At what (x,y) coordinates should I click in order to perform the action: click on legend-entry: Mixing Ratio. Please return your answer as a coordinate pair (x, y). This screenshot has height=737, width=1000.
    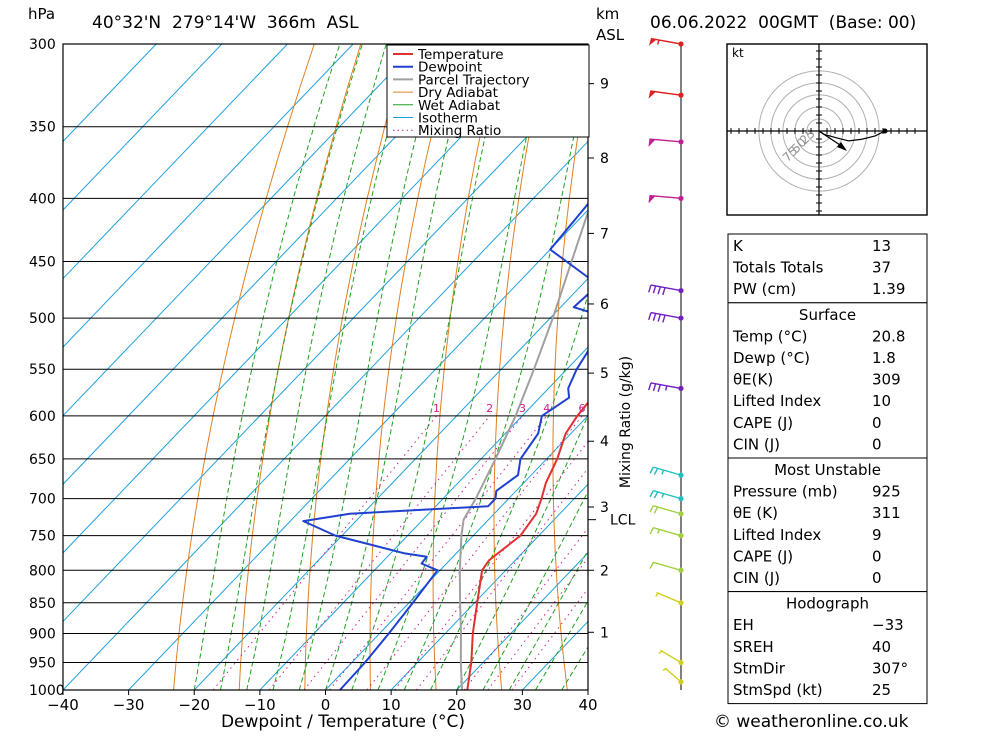
    Looking at the image, I should click on (459, 131).